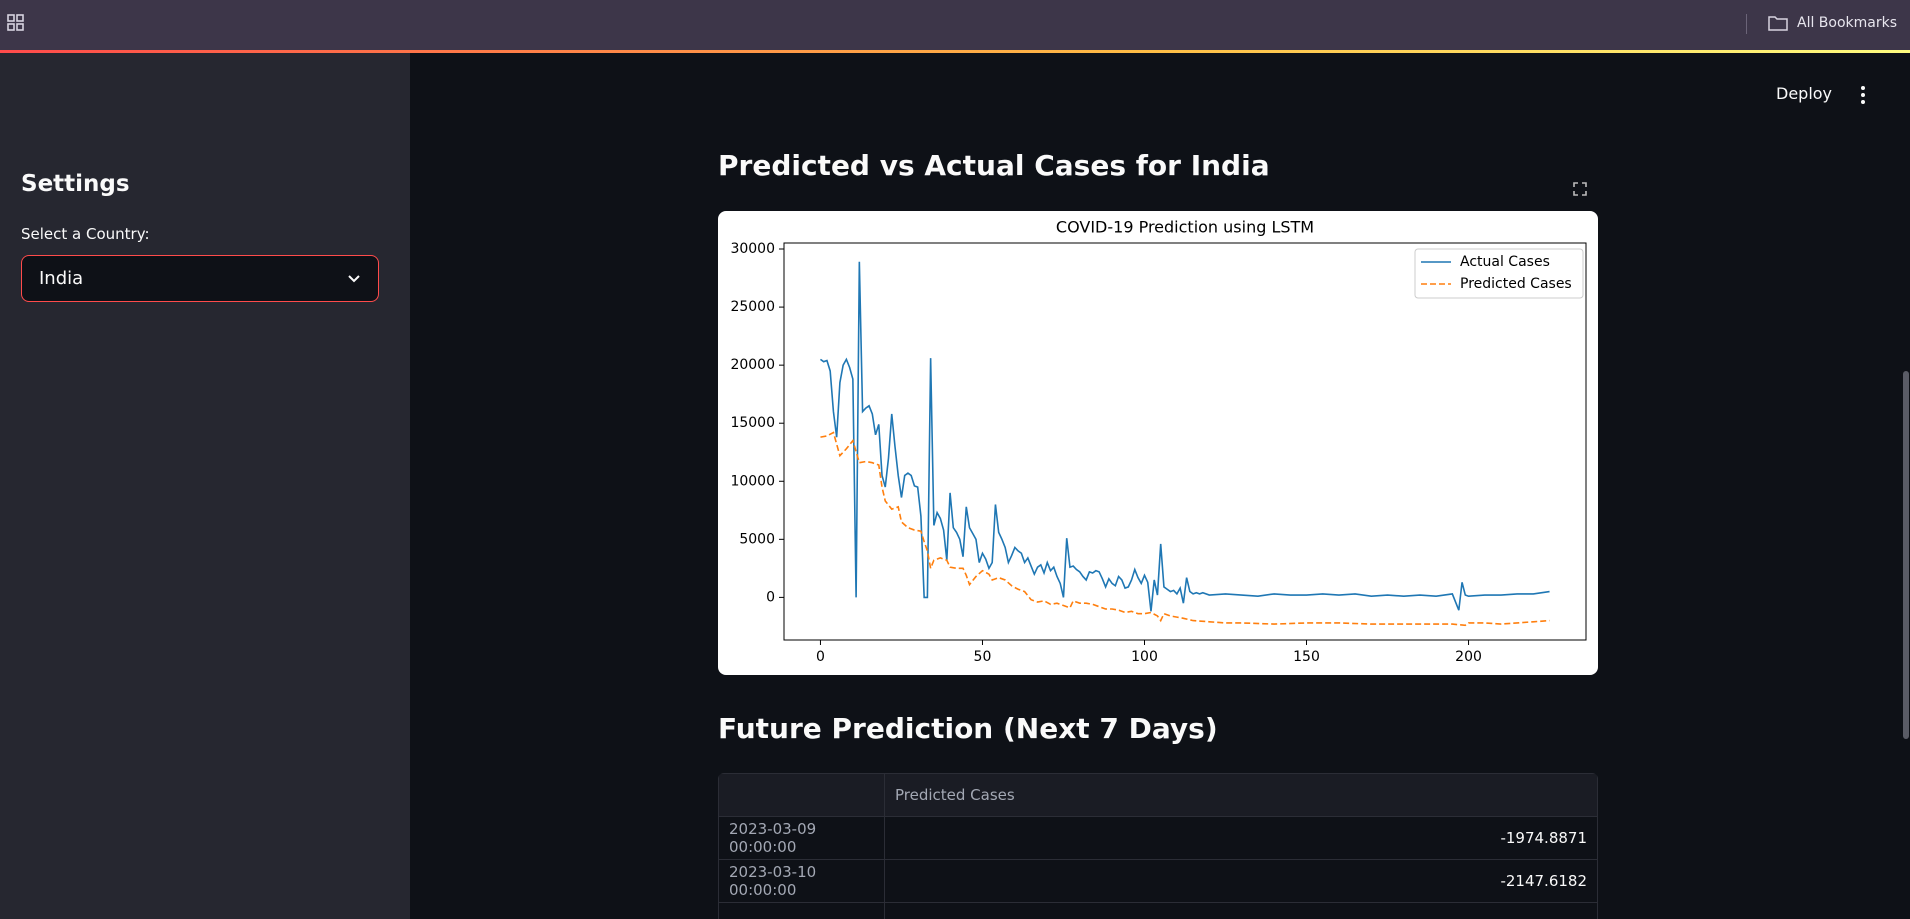  Describe the element at coordinates (16, 23) in the screenshot. I see `apps-icon` at that location.